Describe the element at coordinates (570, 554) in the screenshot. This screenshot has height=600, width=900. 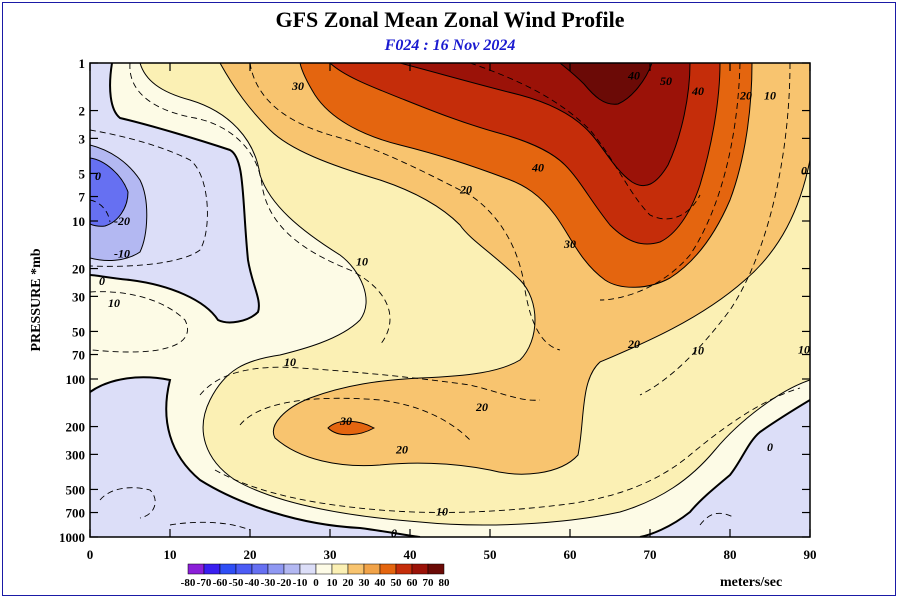
I see `x-tick-label: 60` at that location.